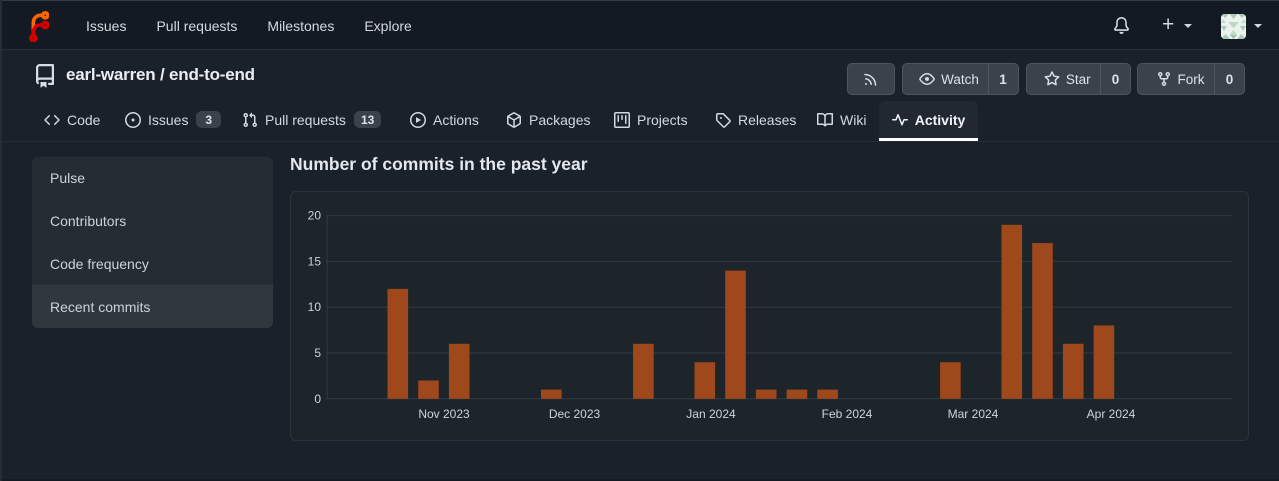  Describe the element at coordinates (1111, 414) in the screenshot. I see `svg-text: Apr 2024` at that location.